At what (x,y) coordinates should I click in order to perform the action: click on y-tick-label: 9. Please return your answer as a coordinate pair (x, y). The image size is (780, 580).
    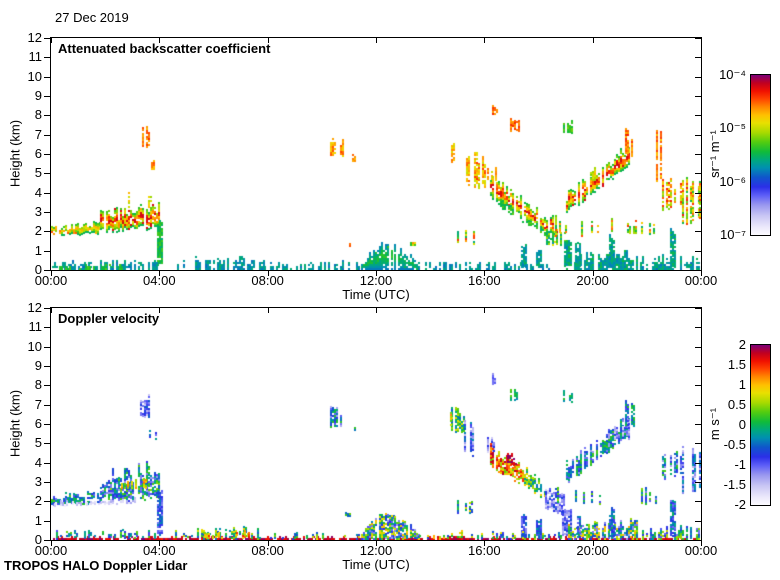
    Looking at the image, I should click on (38, 365).